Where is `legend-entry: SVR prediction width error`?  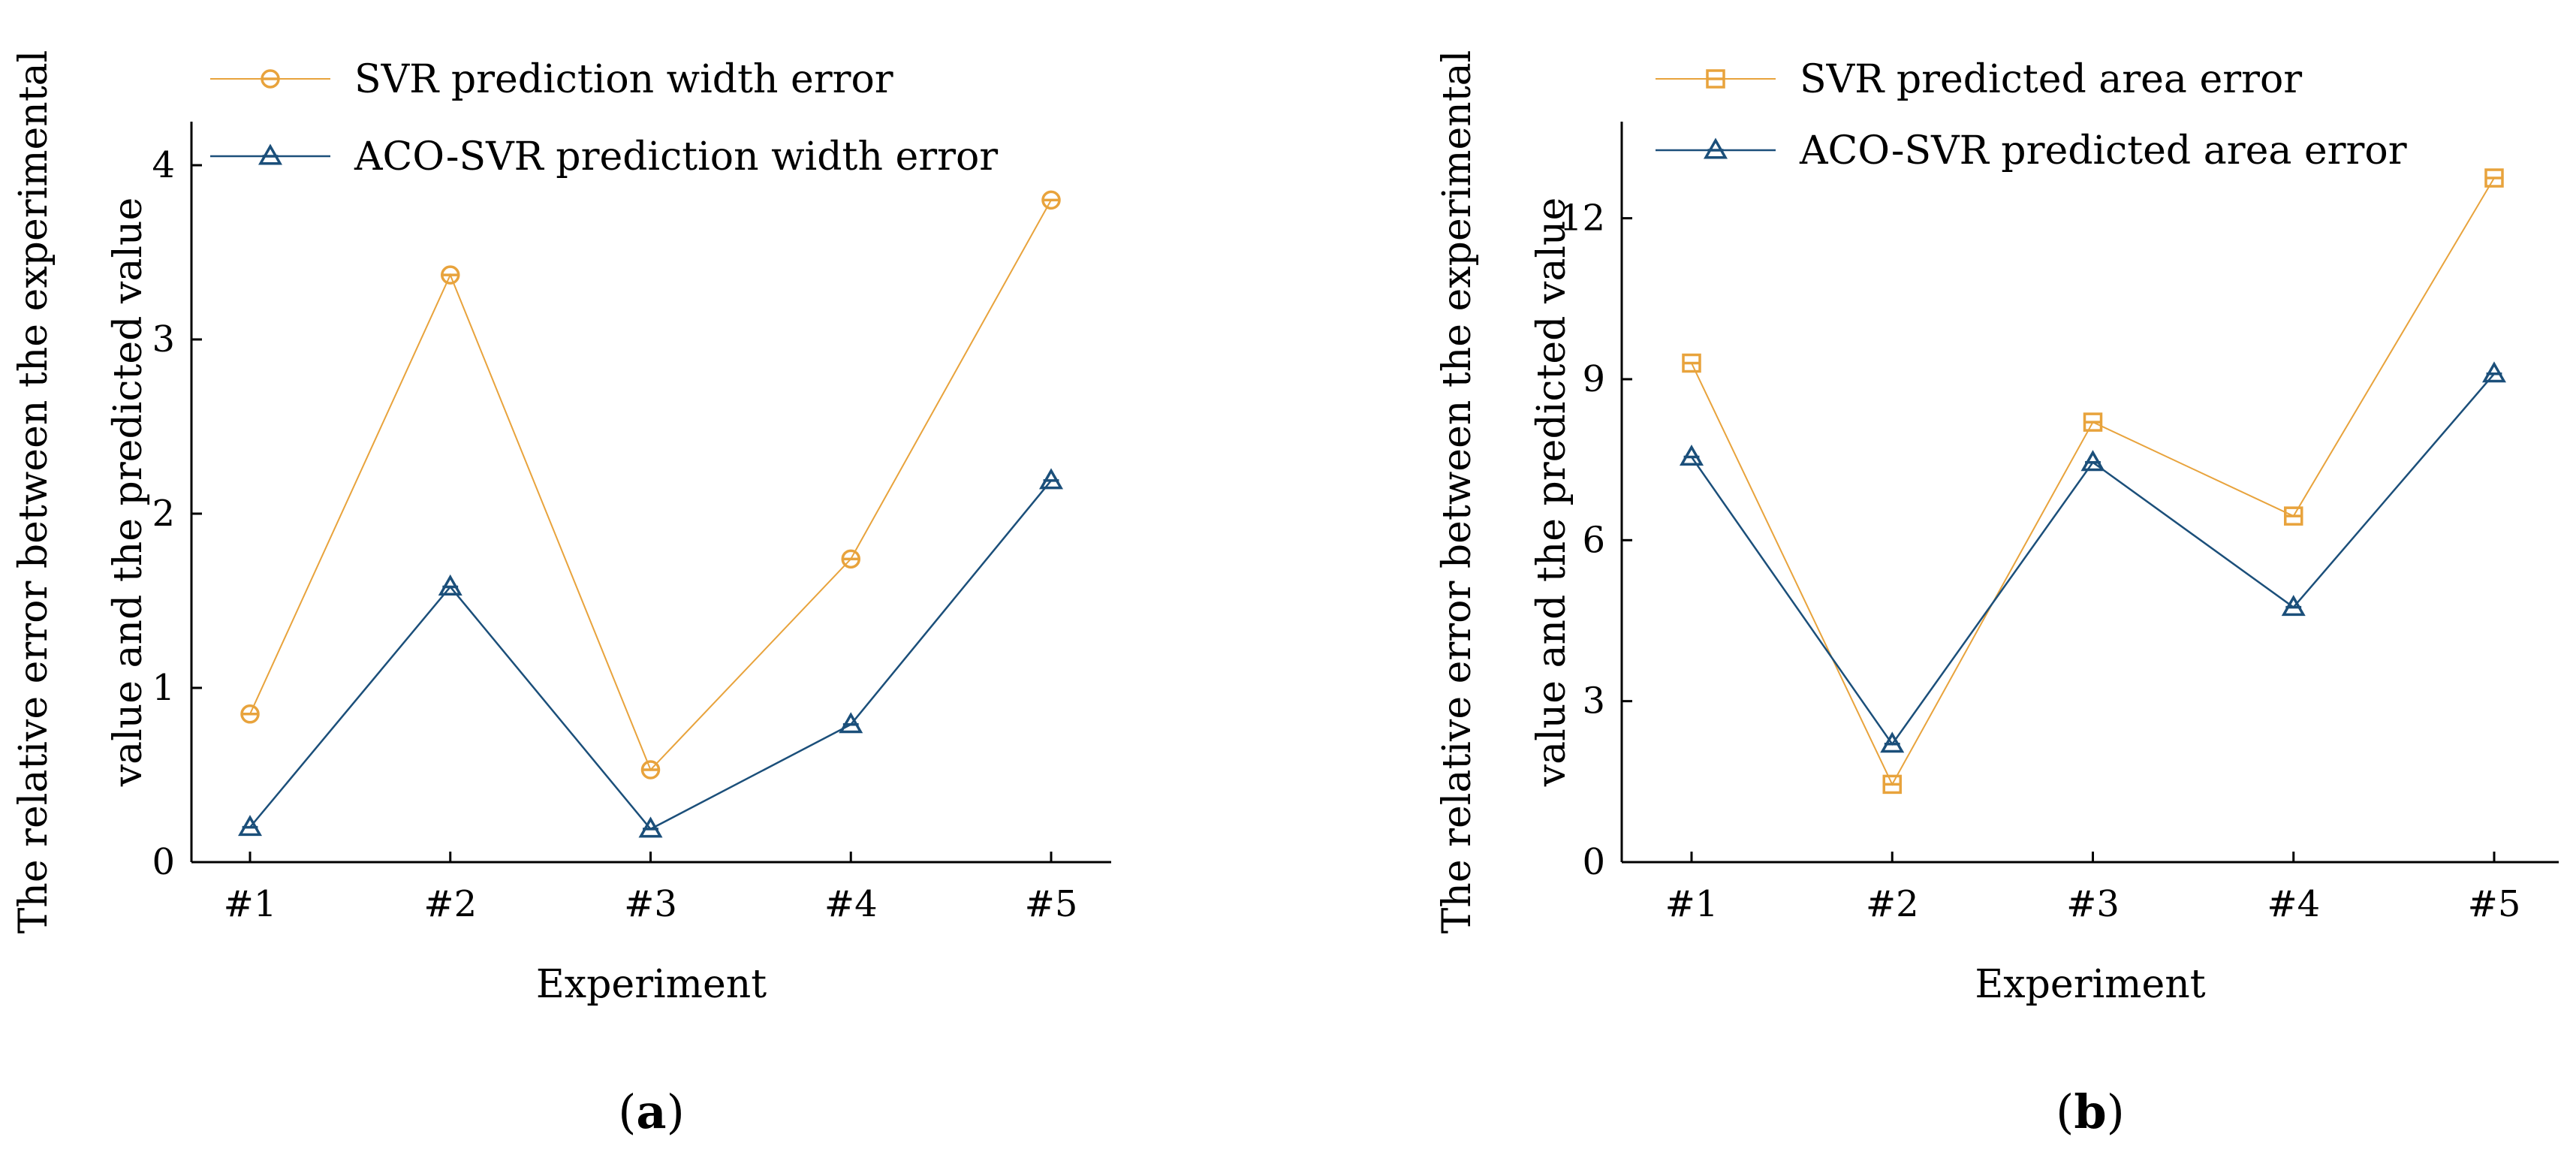
legend-entry: SVR prediction width error is located at coordinates (551, 79).